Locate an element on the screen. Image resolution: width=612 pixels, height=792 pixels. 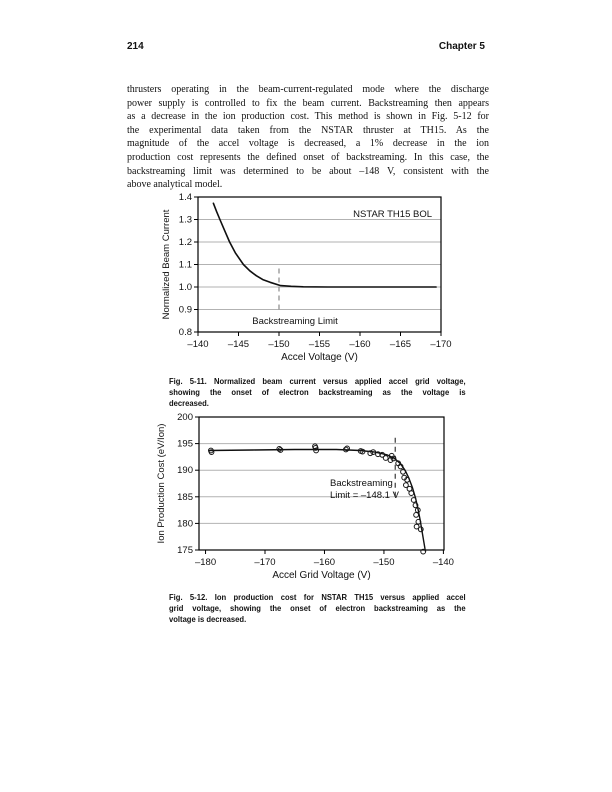
x-axis-label: Accel Voltage (V) is located at coordinates (319, 357).